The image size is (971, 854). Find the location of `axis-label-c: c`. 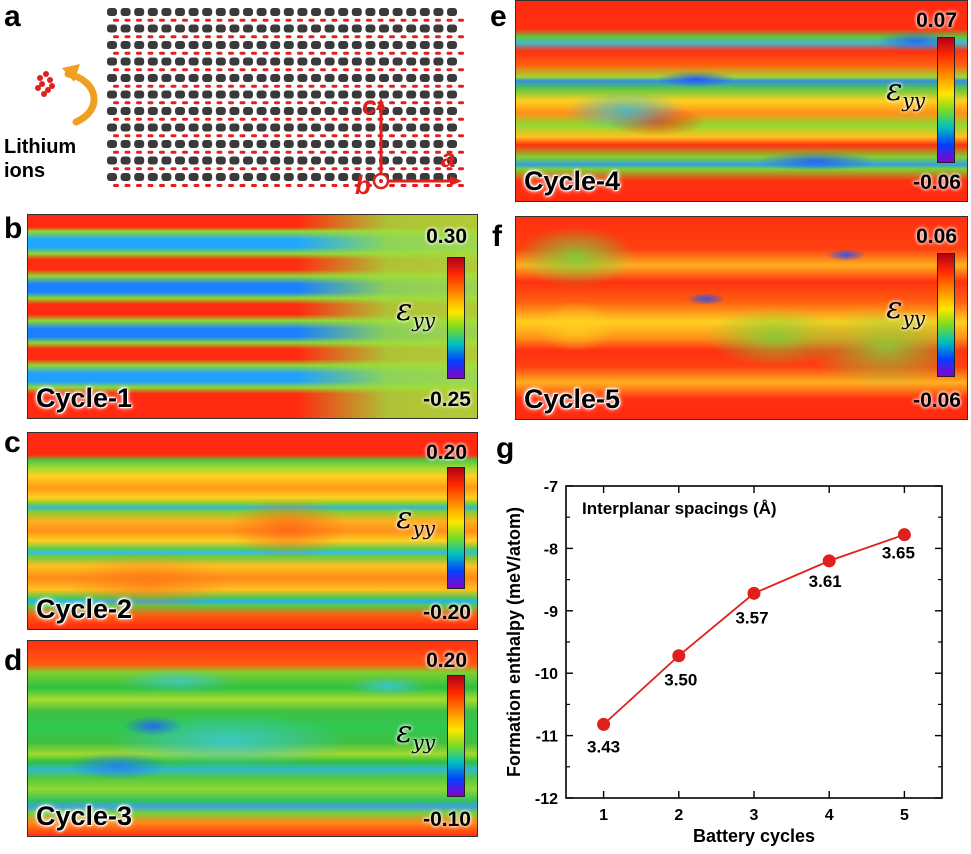

axis-label-c: c is located at coordinates (369, 105).